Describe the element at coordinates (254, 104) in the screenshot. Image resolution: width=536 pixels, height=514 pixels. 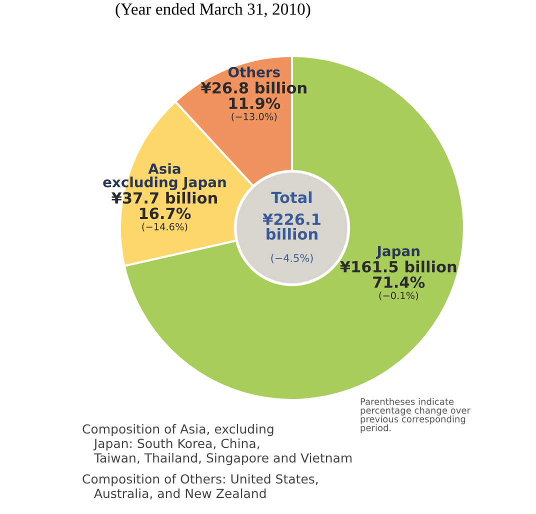
I see `text: 11.9%` at that location.